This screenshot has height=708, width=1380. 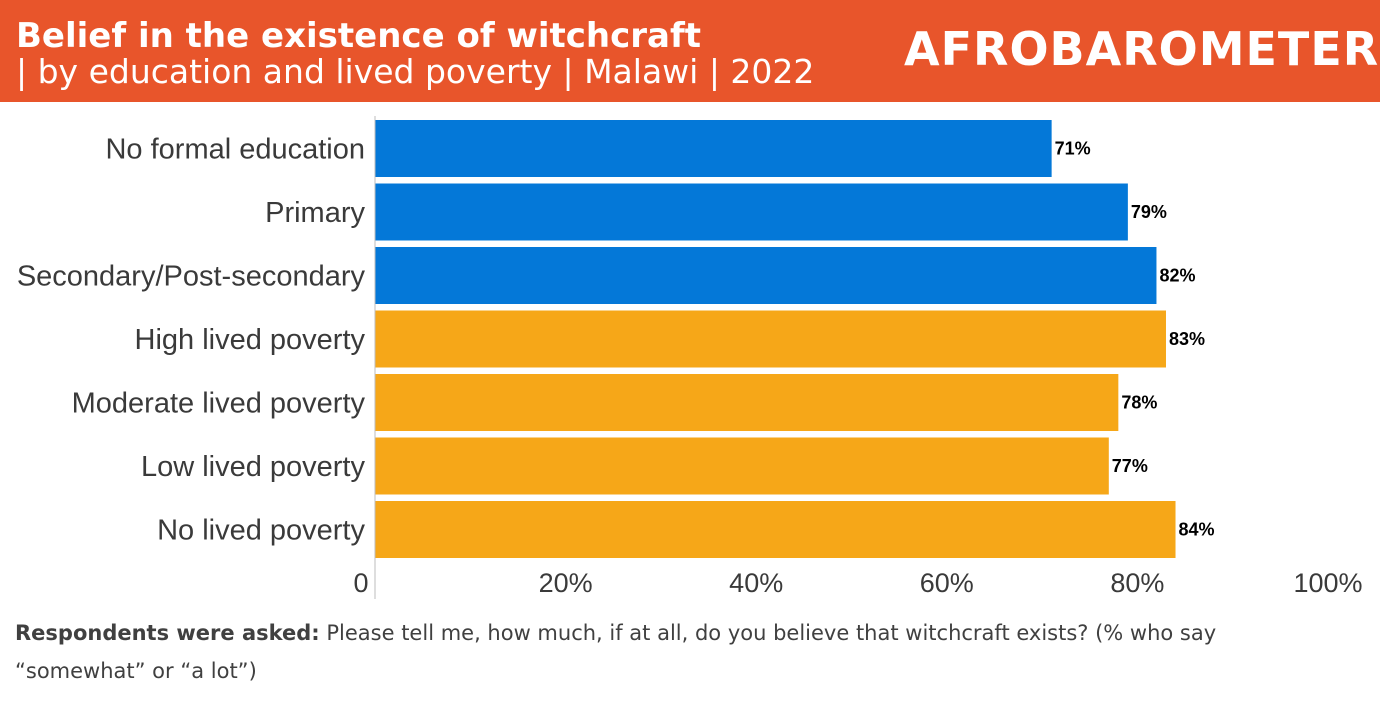 I want to click on category-label: Low lived poverty, so click(x=253, y=467).